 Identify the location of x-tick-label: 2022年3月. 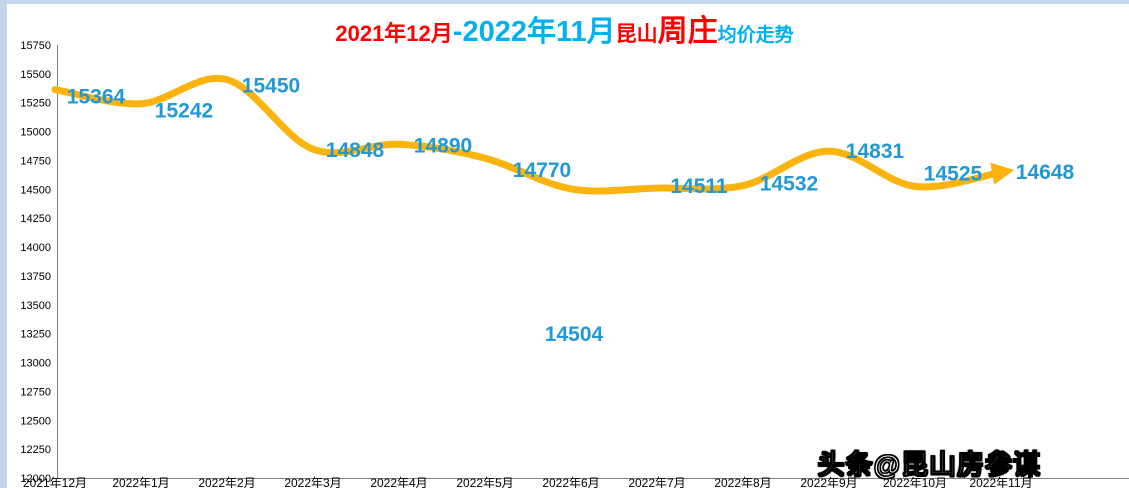
(312, 482).